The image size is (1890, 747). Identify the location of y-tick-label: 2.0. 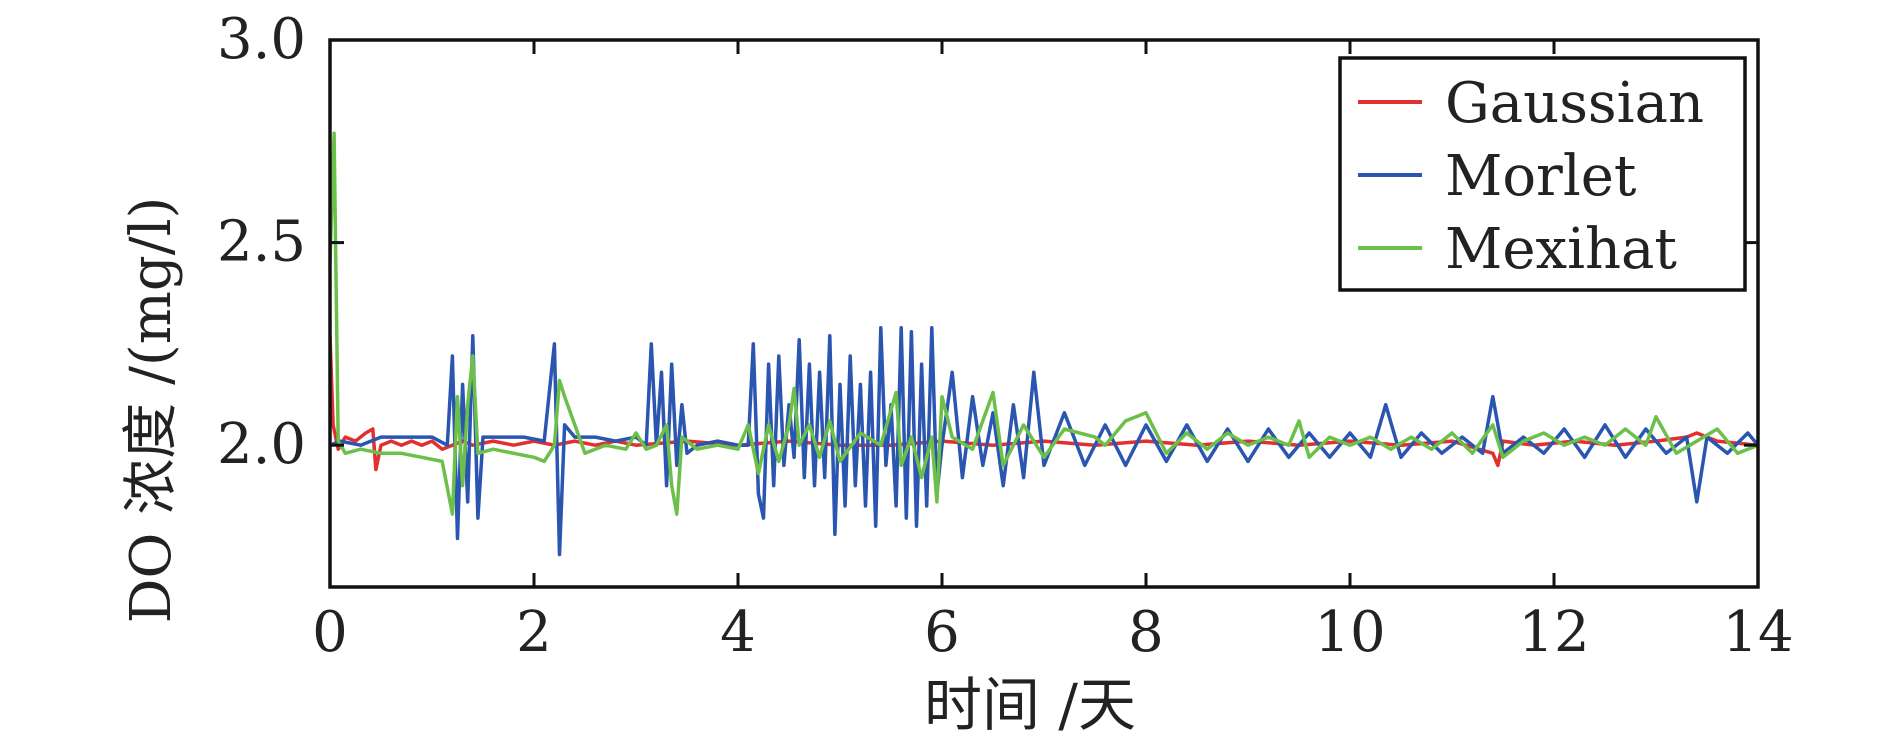
(261, 444).